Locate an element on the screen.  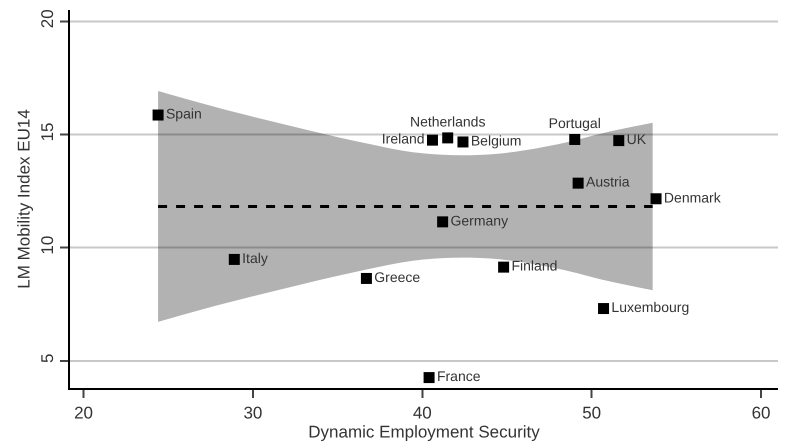
data-label: Luxembourg is located at coordinates (650, 307).